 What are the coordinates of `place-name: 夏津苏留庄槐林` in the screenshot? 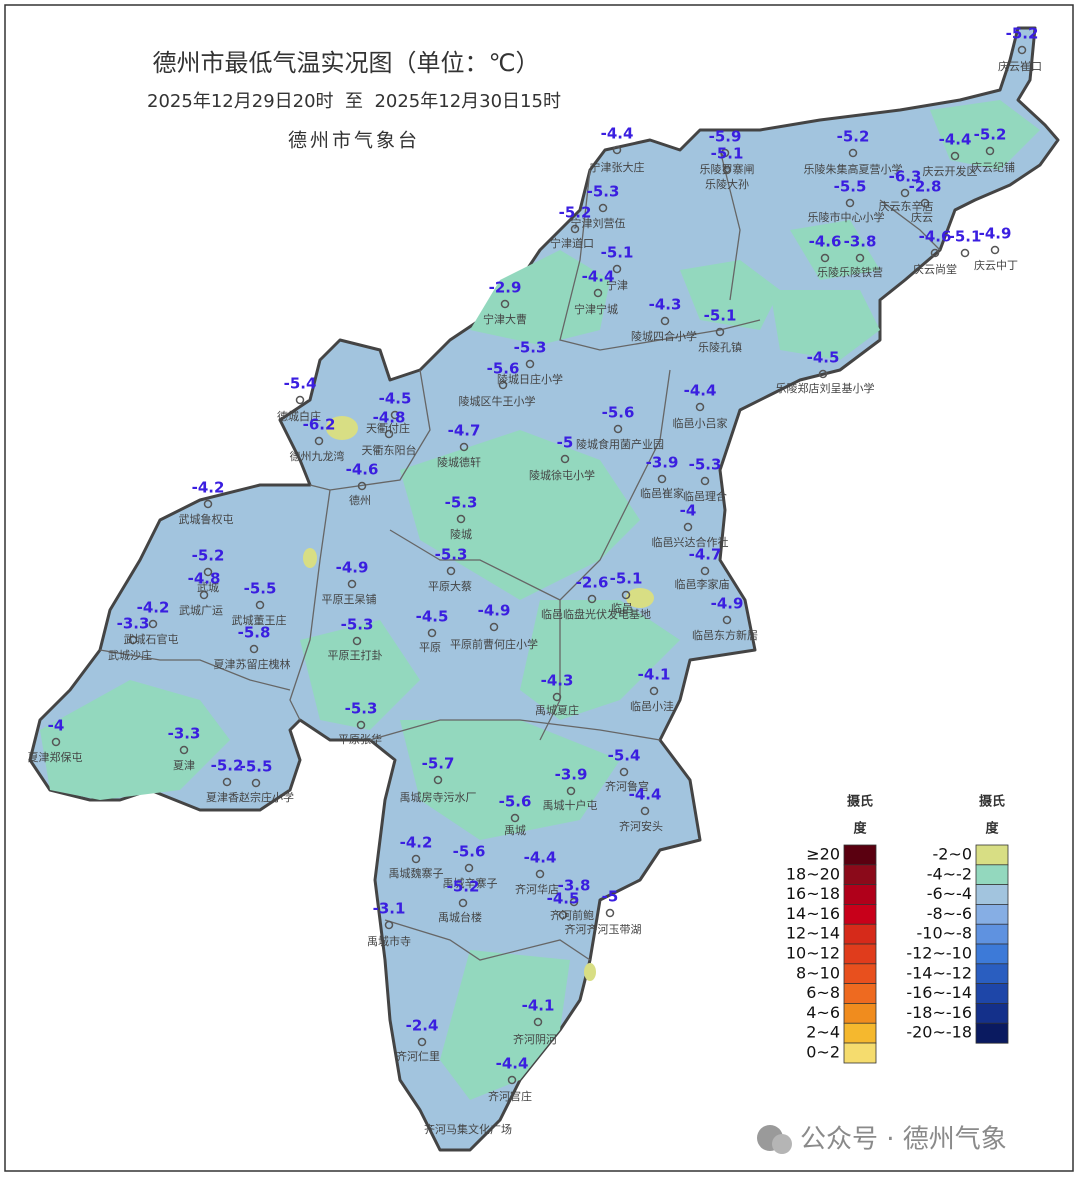 It's located at (252, 664).